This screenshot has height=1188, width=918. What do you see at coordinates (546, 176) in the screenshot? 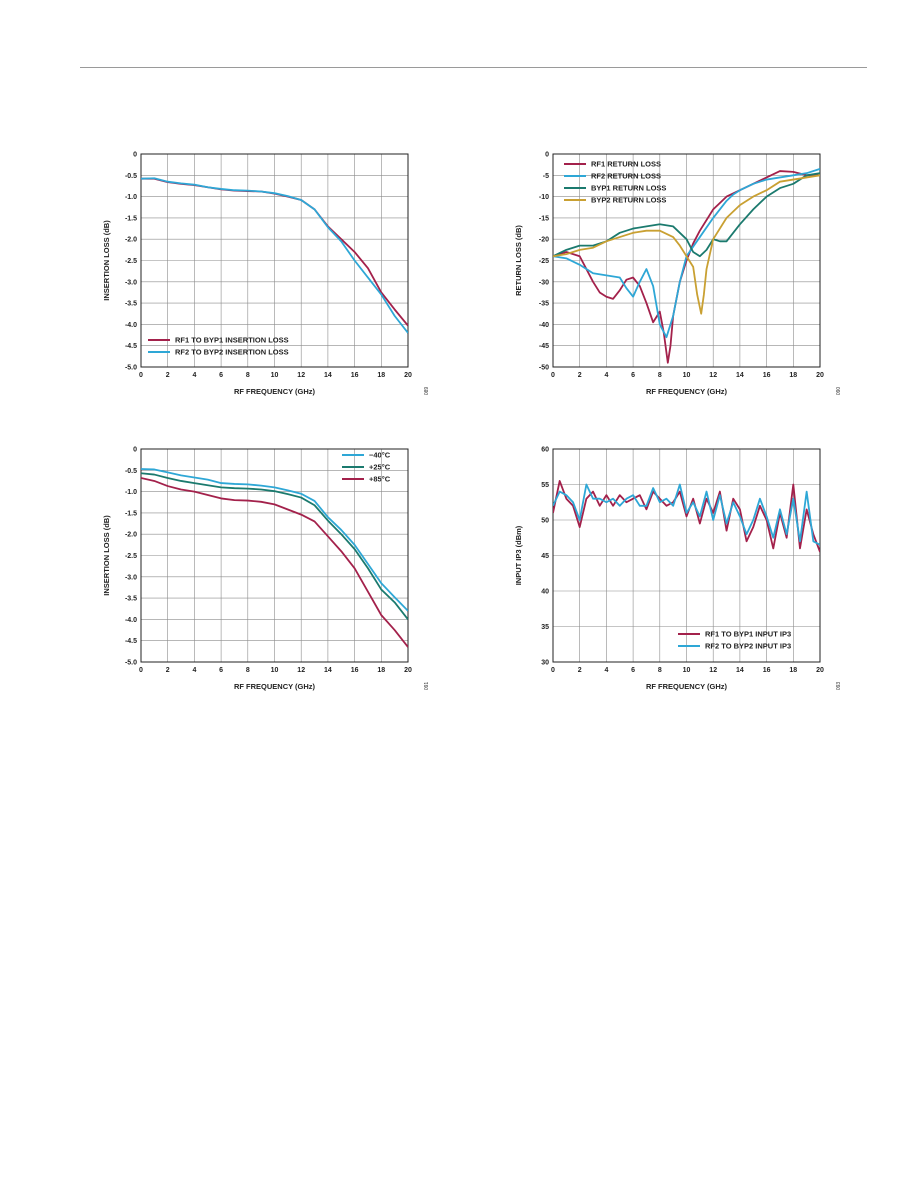
I see `y-tick-label: -5` at bounding box center [546, 176].